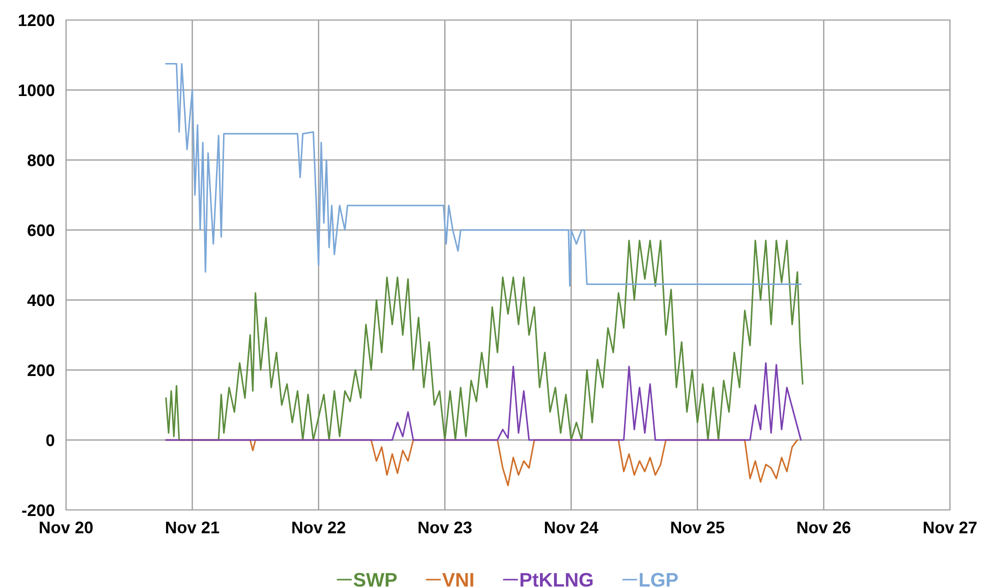  What do you see at coordinates (41, 230) in the screenshot?
I see `y-tick-label: 600` at bounding box center [41, 230].